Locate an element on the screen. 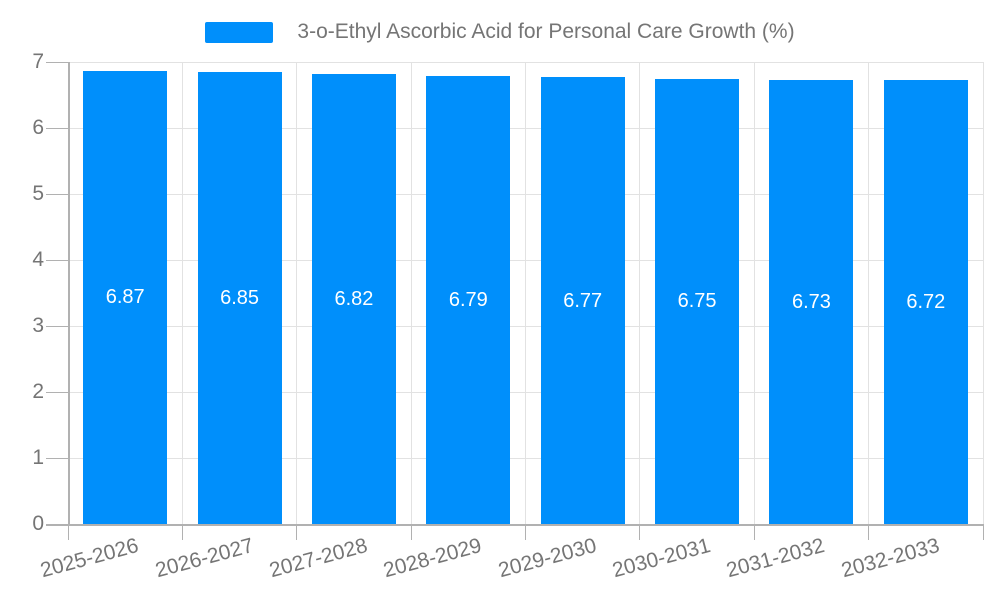 The height and width of the screenshot is (600, 1000). y-axis-tick-label: 4 is located at coordinates (38, 259).